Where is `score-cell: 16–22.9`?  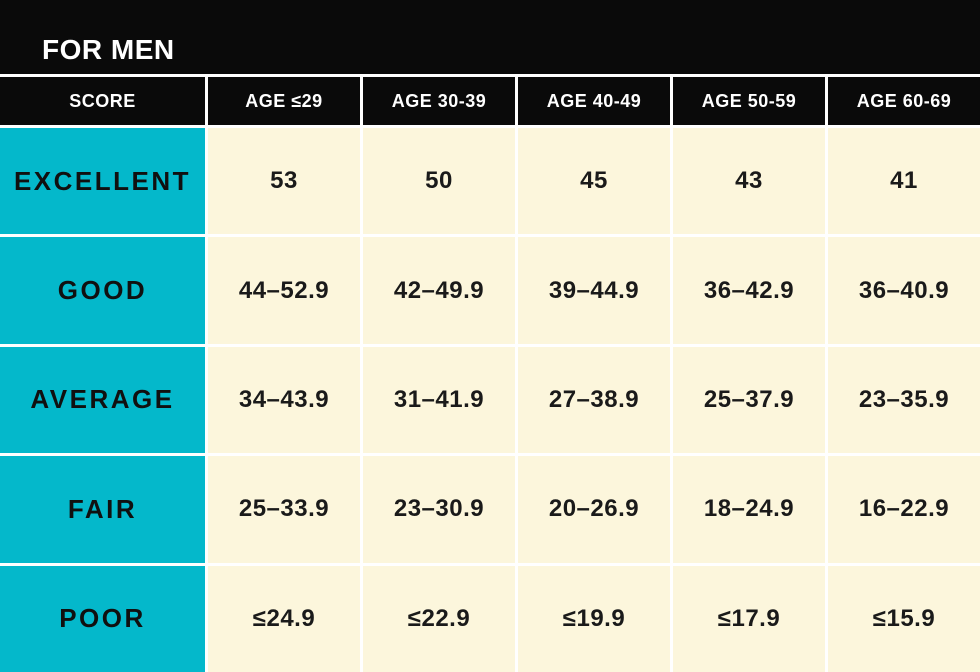
score-cell: 16–22.9 is located at coordinates (904, 509).